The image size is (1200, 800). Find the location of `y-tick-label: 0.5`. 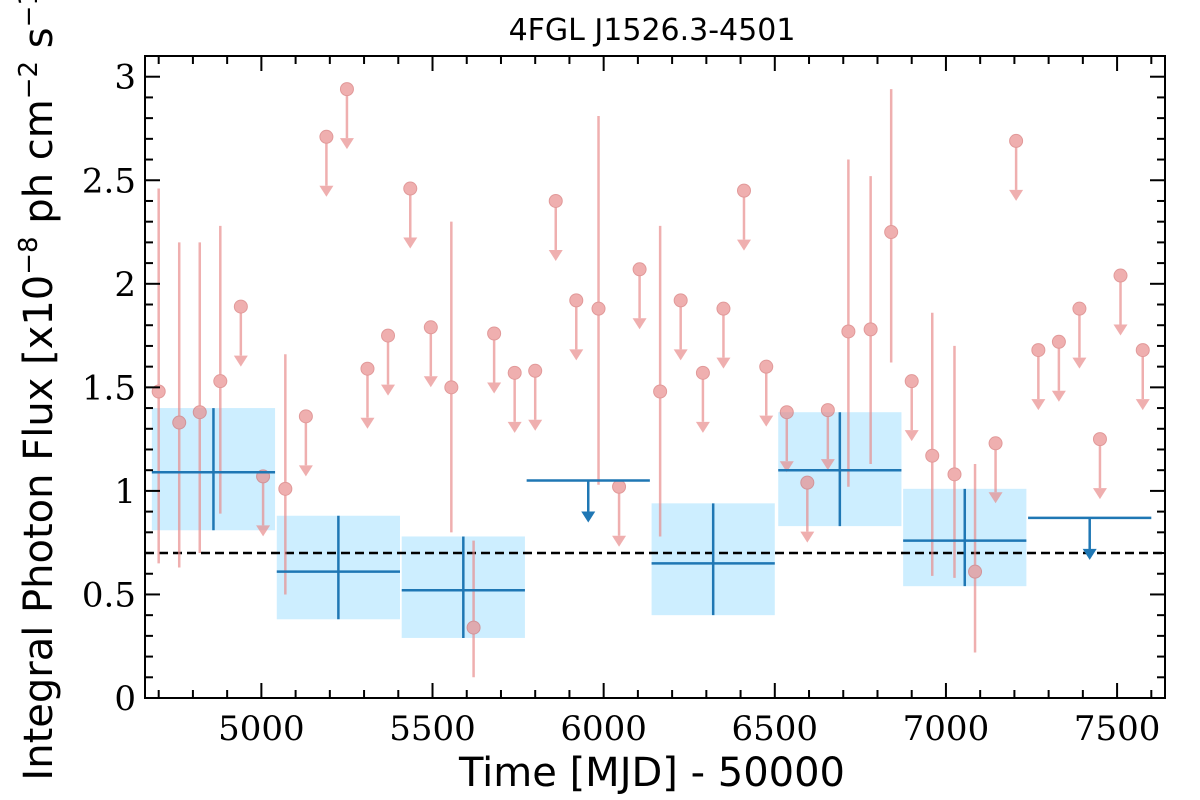

y-tick-label: 0.5 is located at coordinates (109, 595).